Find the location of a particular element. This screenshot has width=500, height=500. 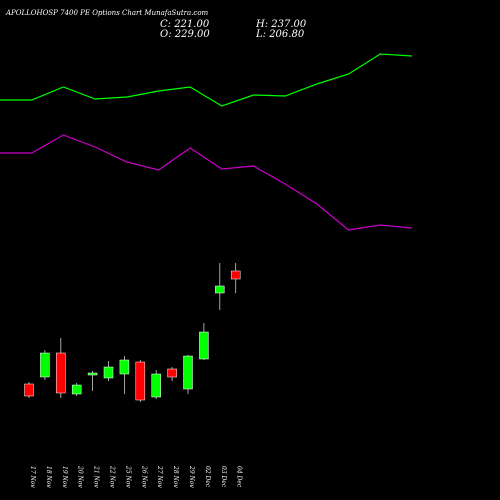

open-value: O: 229.00 is located at coordinates (185, 34).